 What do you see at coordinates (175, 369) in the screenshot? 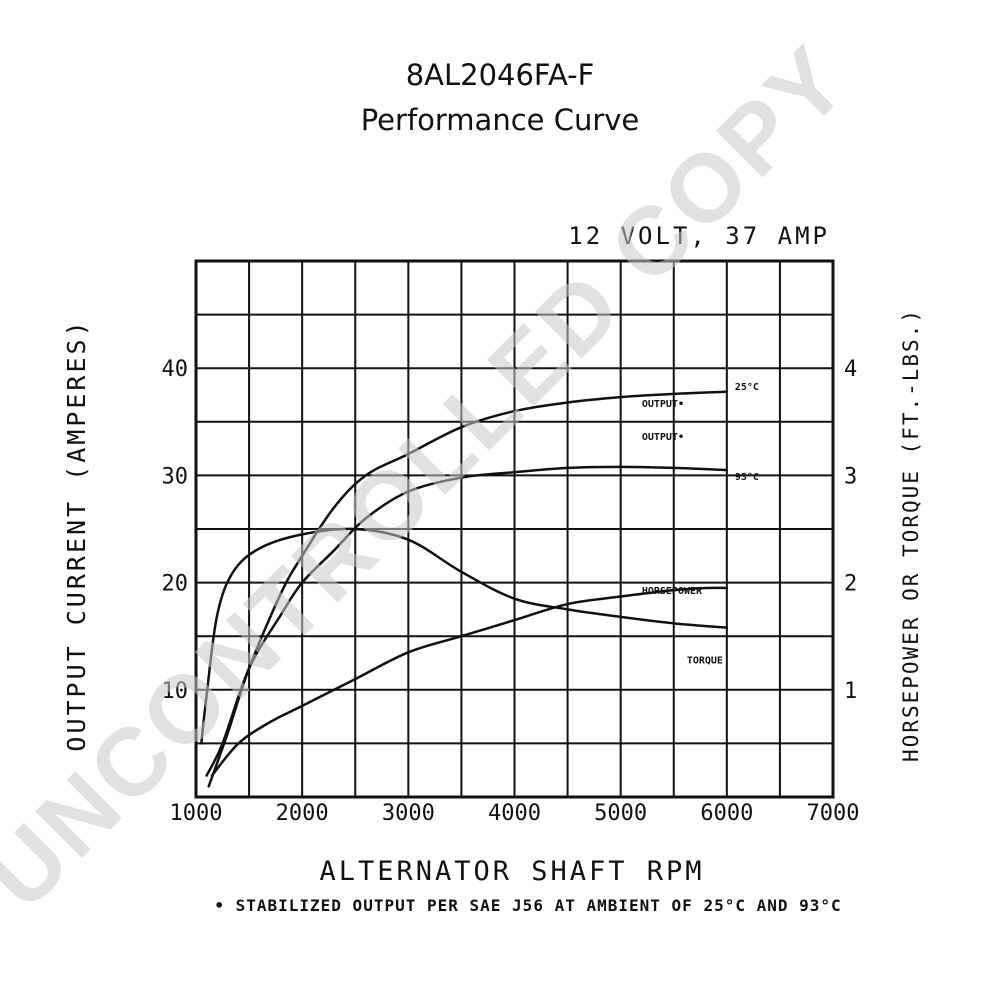
I see `y-tick-label: 40` at bounding box center [175, 369].